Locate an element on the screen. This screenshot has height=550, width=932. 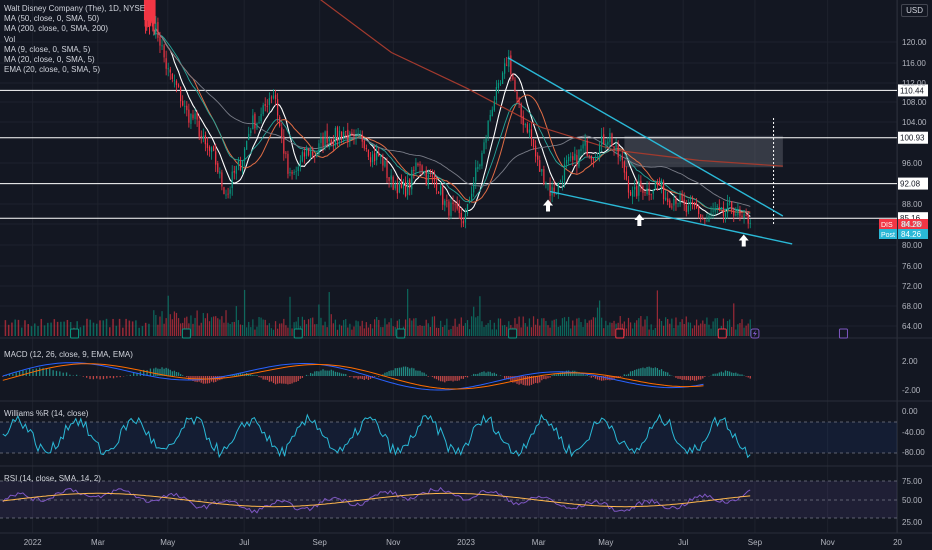
macd-title: MACD (12, 26, close, 9, EMA, EMA) is located at coordinates (68, 354).